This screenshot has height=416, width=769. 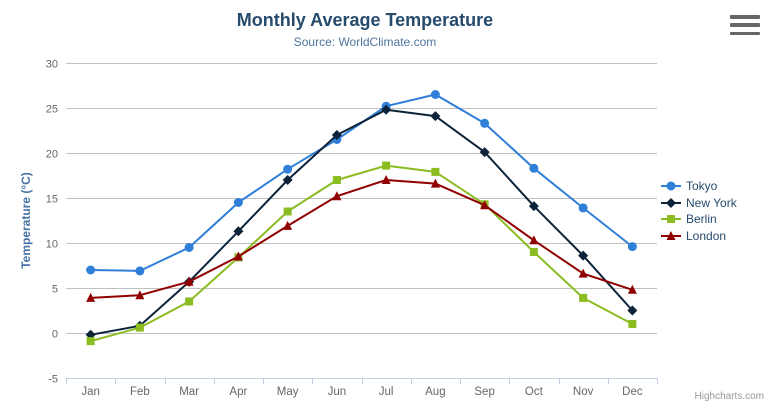 What do you see at coordinates (52, 245) in the screenshot?
I see `y-axis-label: 10` at bounding box center [52, 245].